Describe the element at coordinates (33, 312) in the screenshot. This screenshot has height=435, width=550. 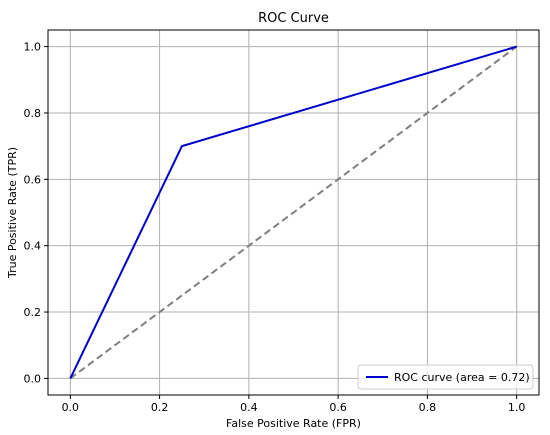
I see `y-tick-label: 0.2` at that location.